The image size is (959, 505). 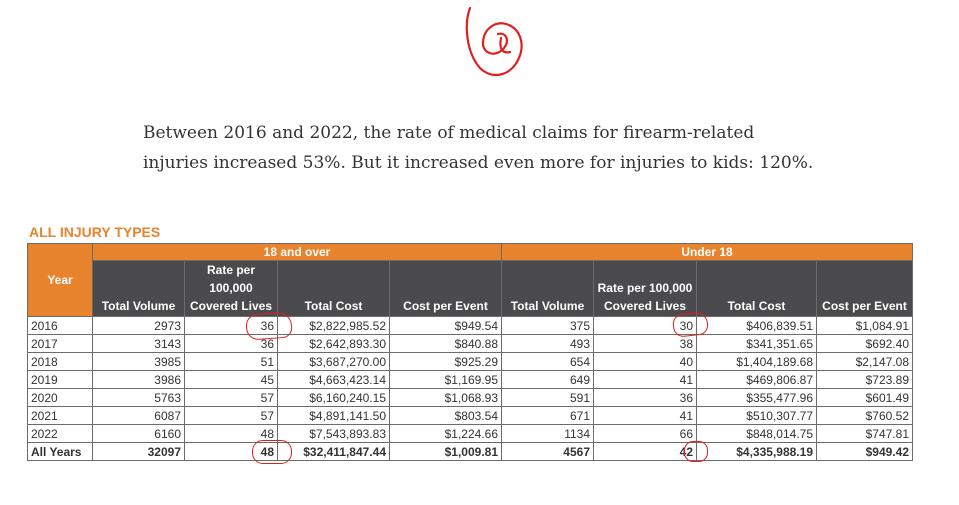 I want to click on table-cell: $925.29, so click(x=445, y=361).